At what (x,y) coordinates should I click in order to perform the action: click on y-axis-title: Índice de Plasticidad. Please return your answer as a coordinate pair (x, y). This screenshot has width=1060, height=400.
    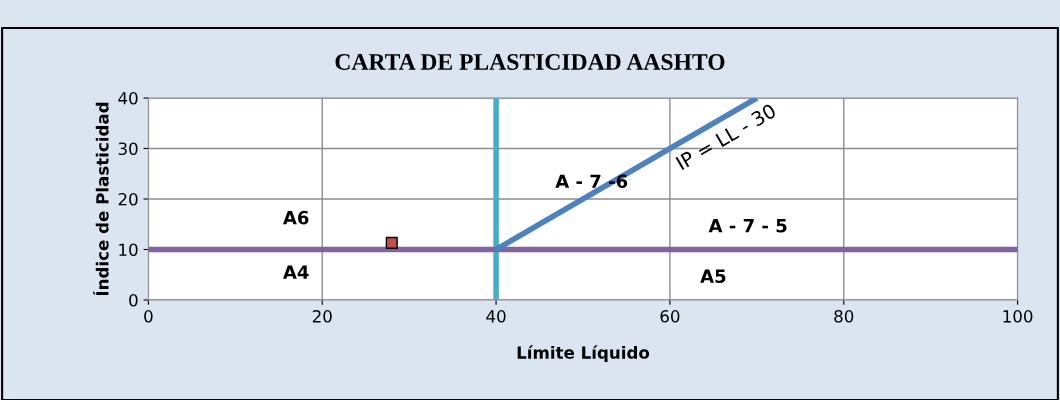
    Looking at the image, I should click on (101, 199).